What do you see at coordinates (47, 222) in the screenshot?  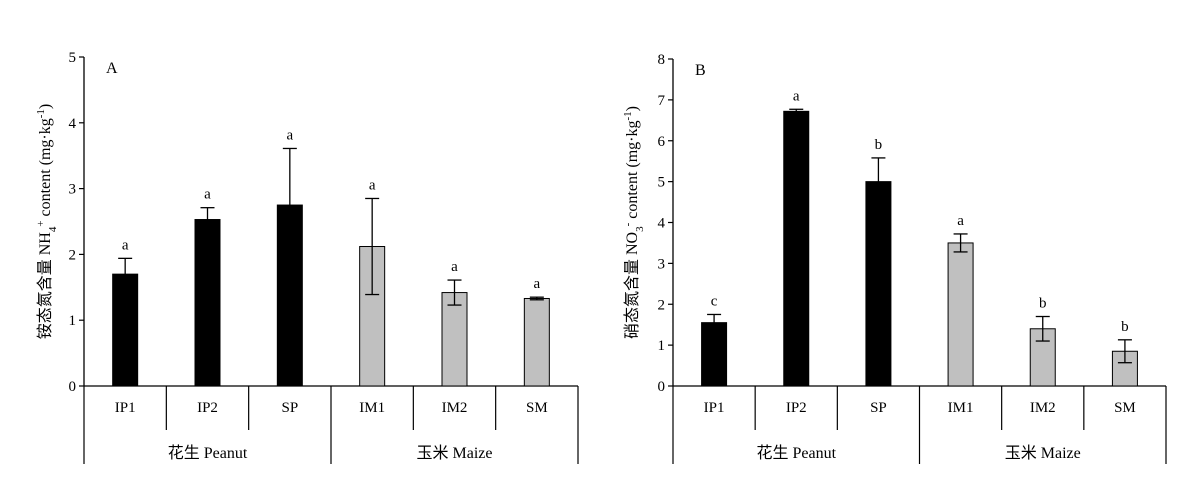 I see `y-axis-label: 铵态氮含量 NH4+ content (mg·kg-1)` at bounding box center [47, 222].